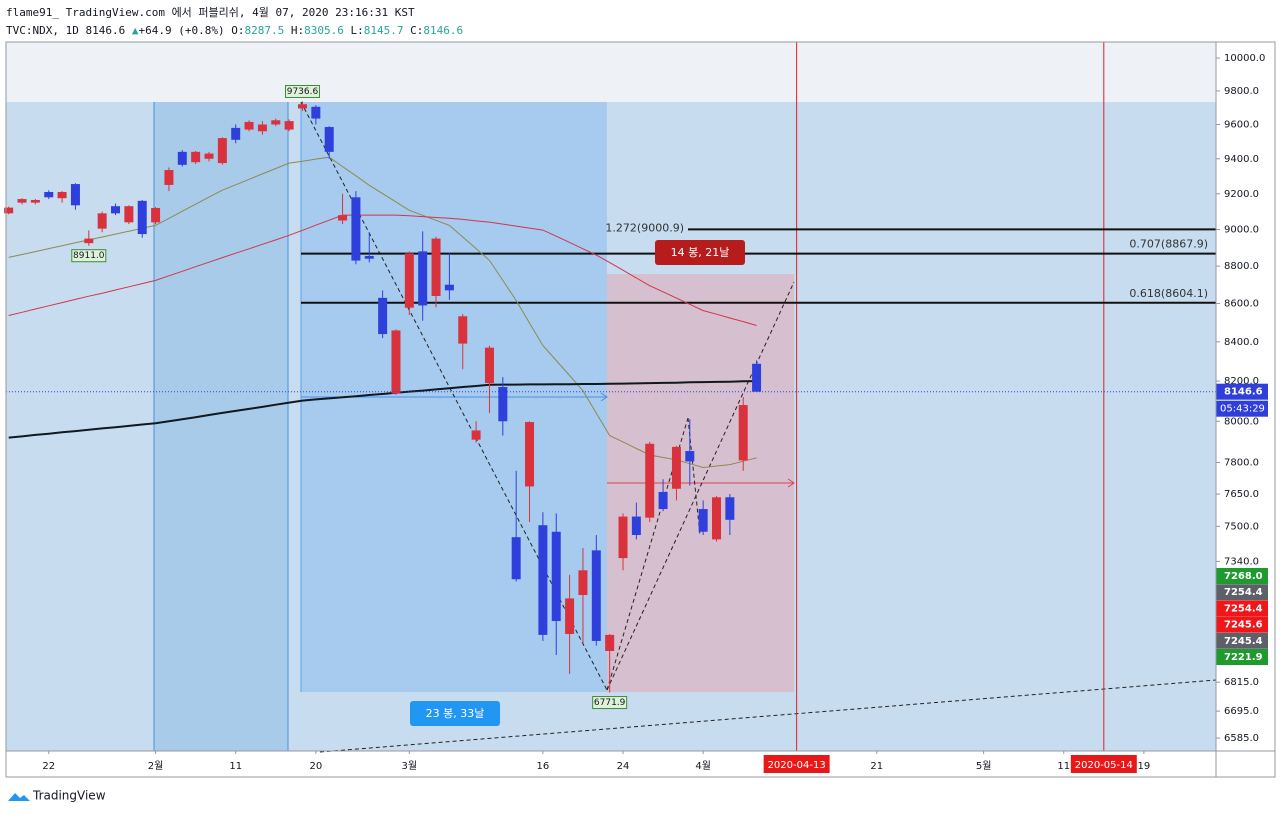  Describe the element at coordinates (1241, 342) in the screenshot. I see `y-tick-label: 8400.0` at that location.